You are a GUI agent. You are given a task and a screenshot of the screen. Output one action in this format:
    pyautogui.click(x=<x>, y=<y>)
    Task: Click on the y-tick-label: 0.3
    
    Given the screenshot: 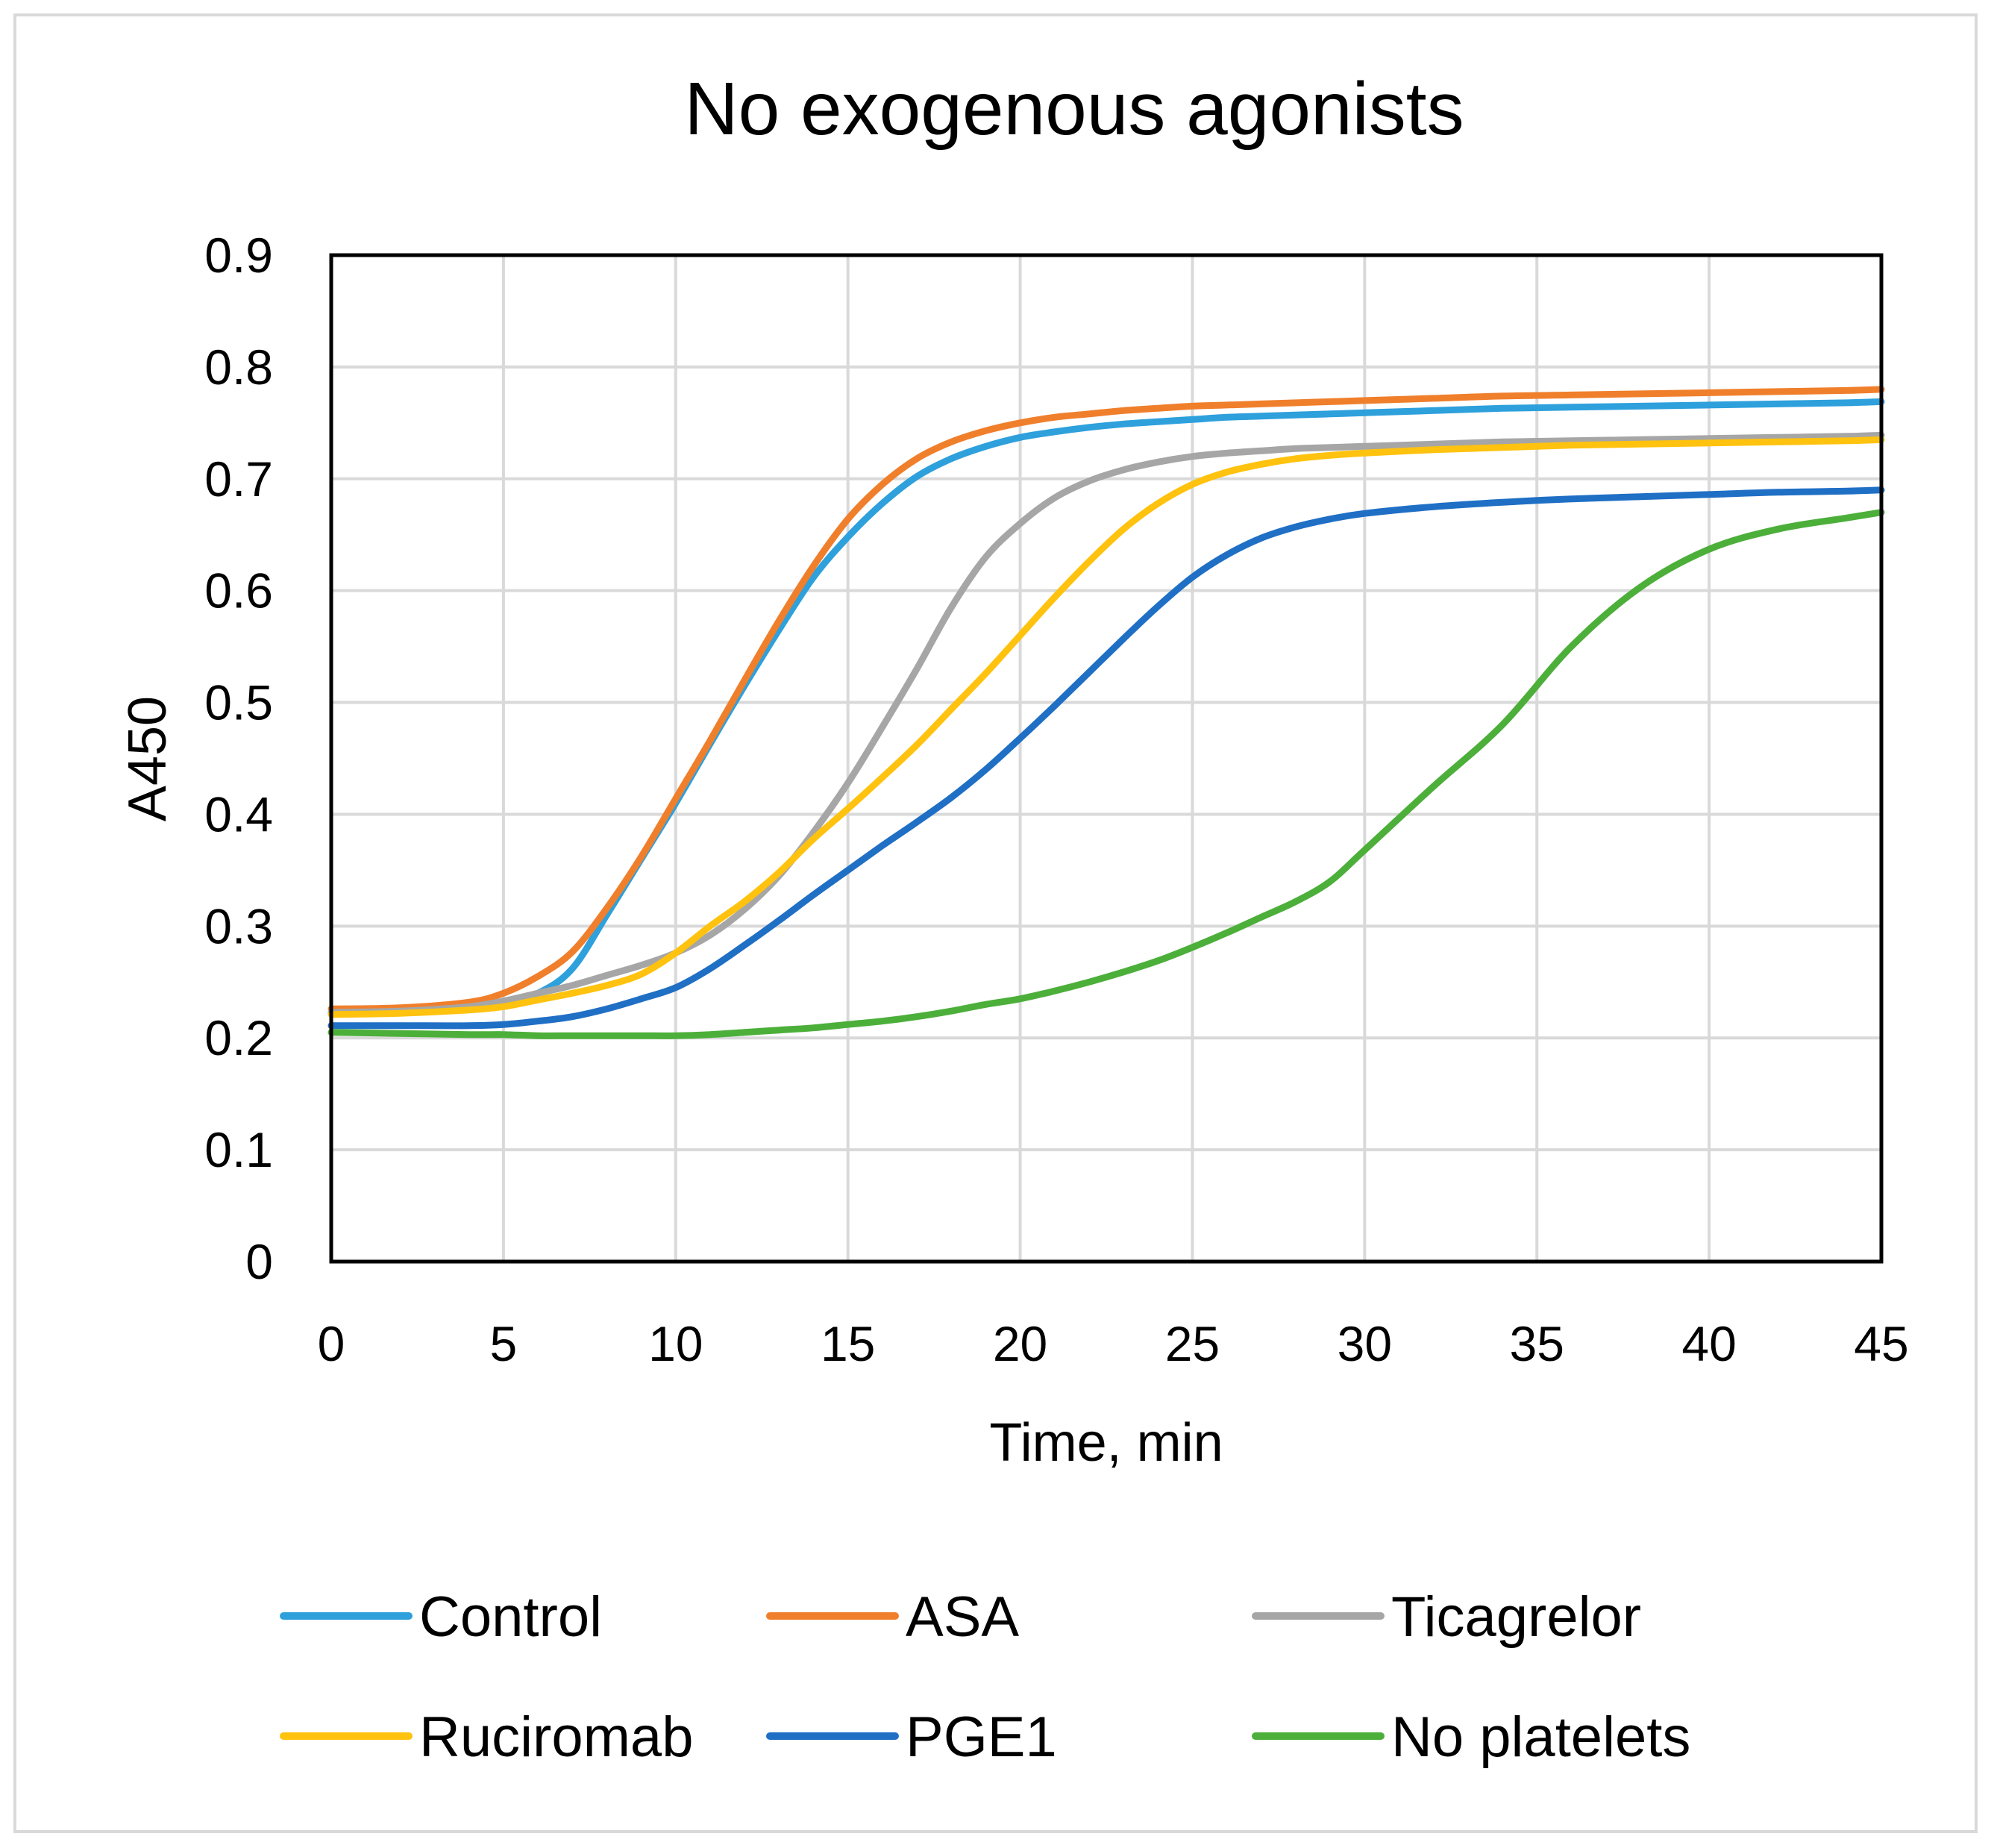 What is the action you would take?
    pyautogui.click(x=238, y=925)
    